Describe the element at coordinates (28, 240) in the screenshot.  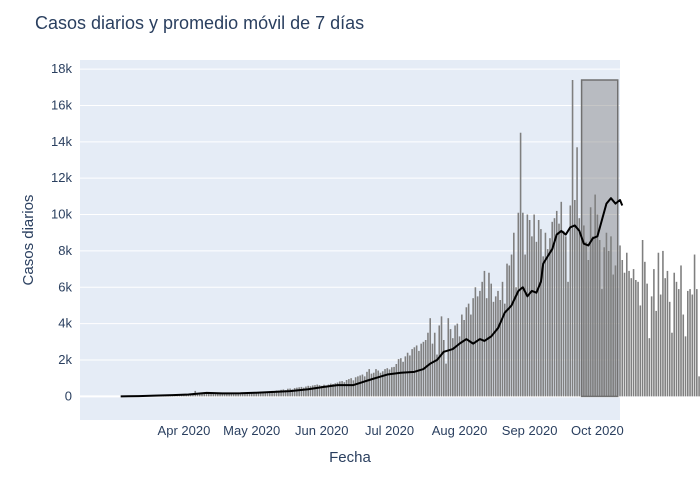
I see `y-axis-title: Casos diarios` at that location.